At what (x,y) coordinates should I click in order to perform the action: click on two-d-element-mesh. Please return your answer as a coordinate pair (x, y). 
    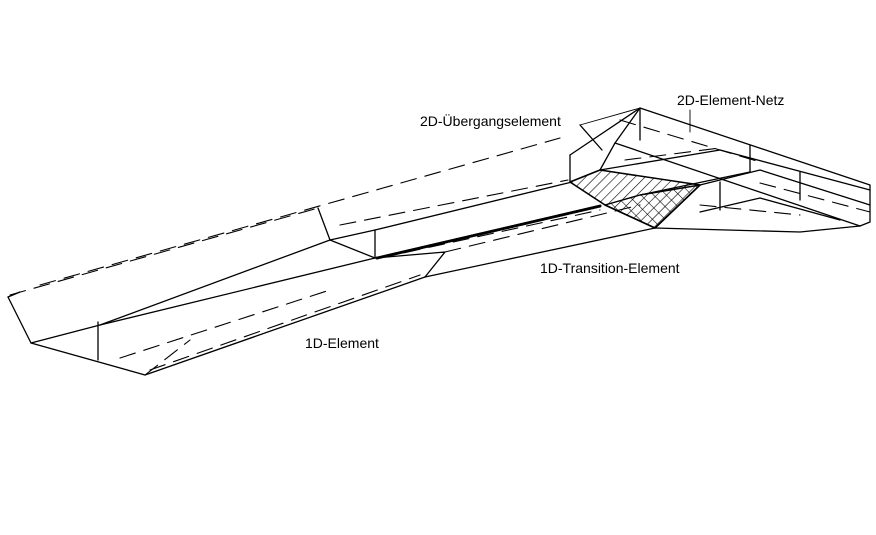
    Looking at the image, I should click on (720, 170).